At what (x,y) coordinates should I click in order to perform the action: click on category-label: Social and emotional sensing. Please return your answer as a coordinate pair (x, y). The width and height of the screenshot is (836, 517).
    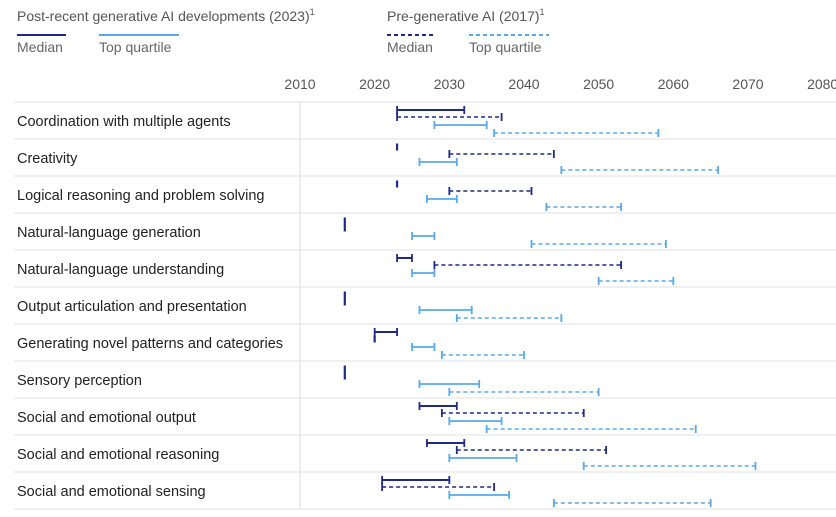
    Looking at the image, I should click on (111, 492).